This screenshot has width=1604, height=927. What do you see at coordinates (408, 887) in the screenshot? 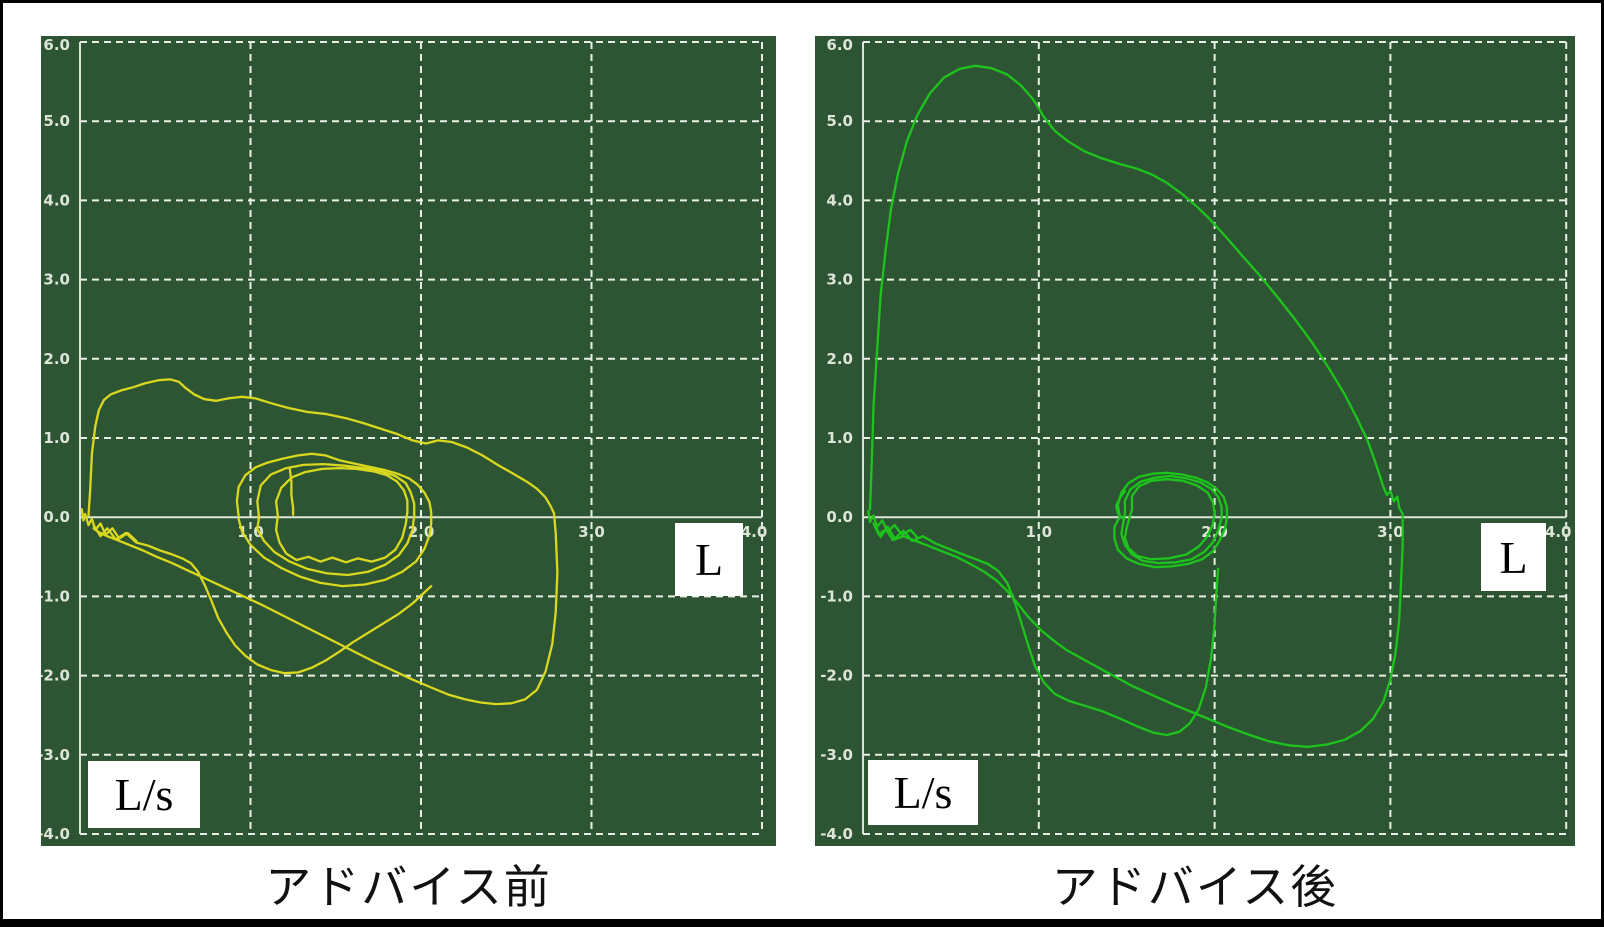
I see `caption-before: アドバイス前` at bounding box center [408, 887].